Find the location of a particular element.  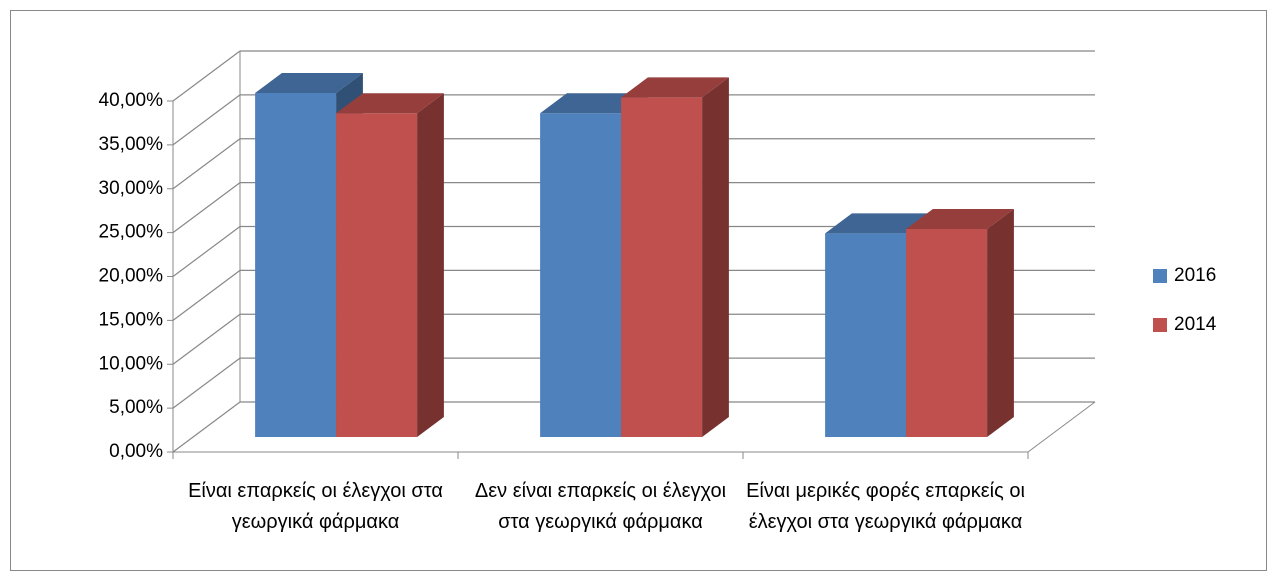

legend-label: 2016 is located at coordinates (1195, 275).